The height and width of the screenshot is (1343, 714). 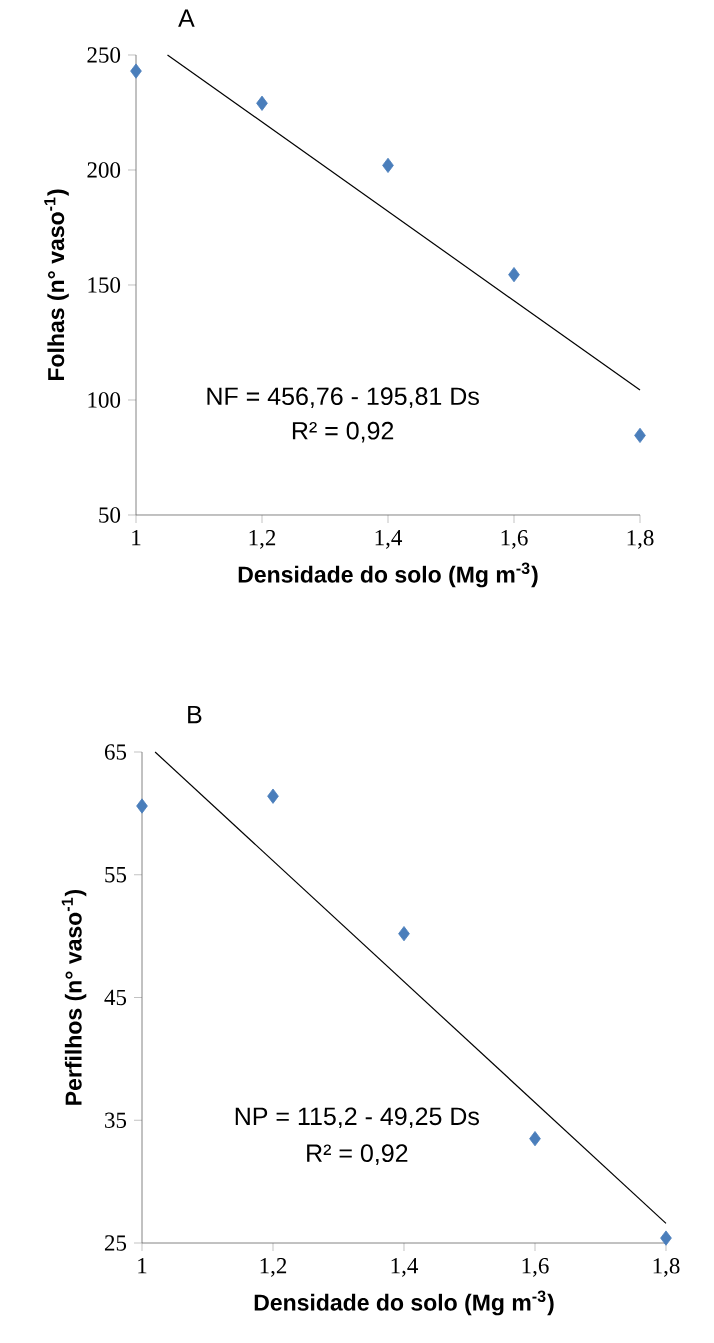 I want to click on y-tick-label: 200, so click(x=104, y=170).